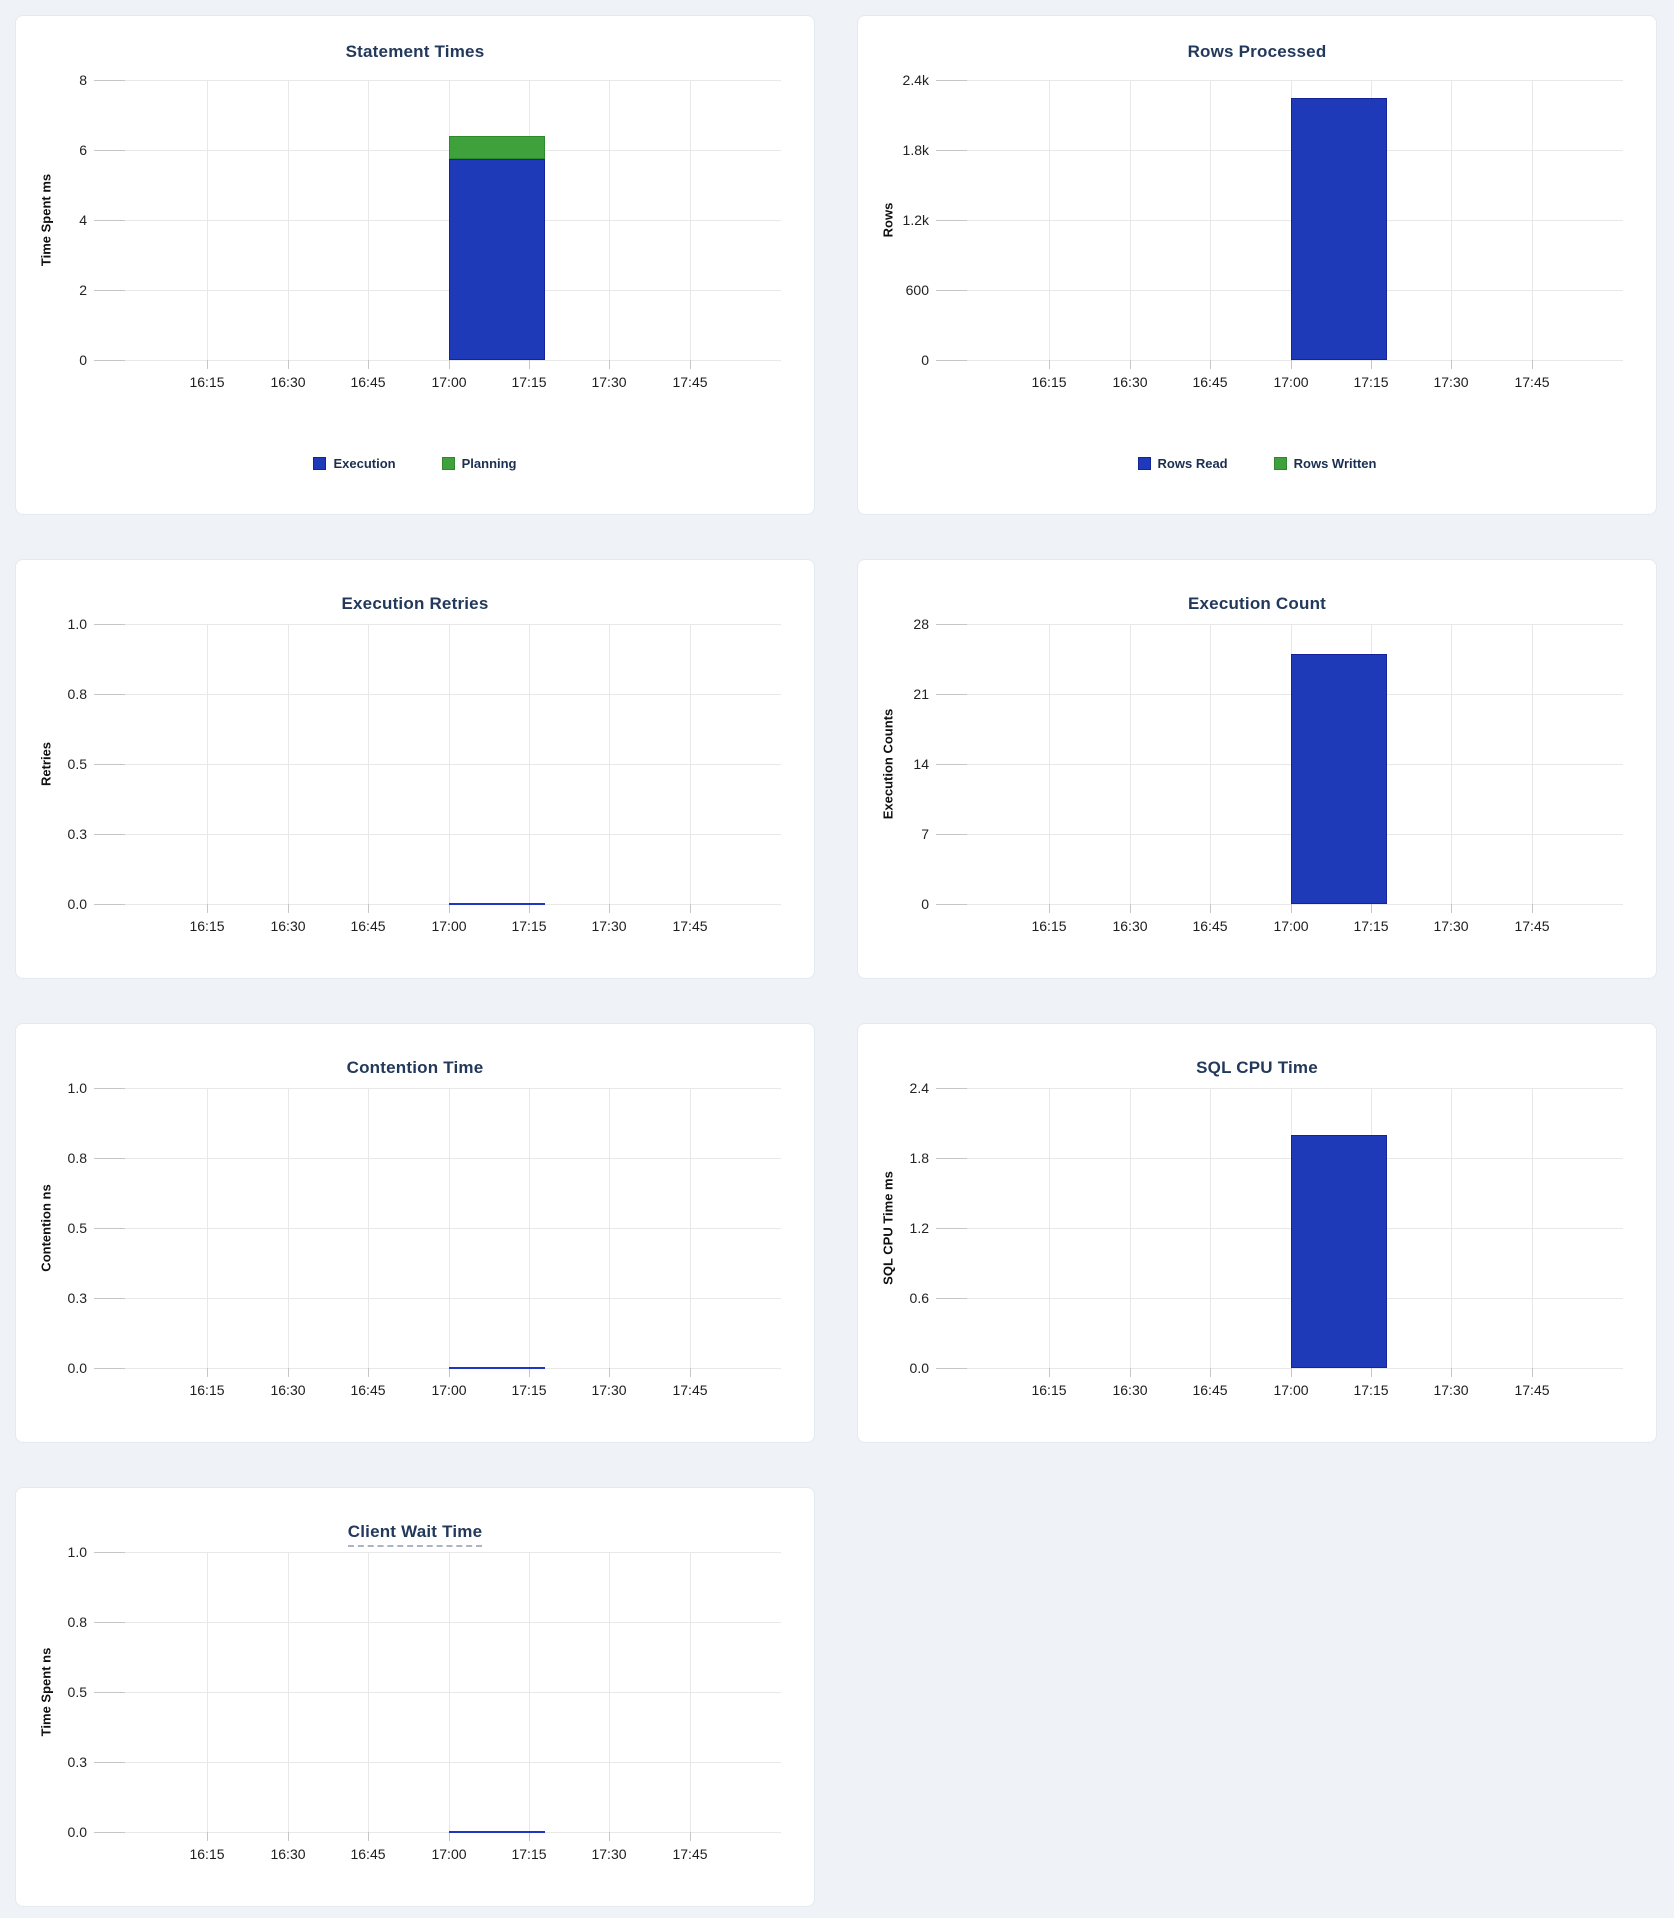 This screenshot has width=1674, height=1918. Describe the element at coordinates (415, 1068) in the screenshot. I see `chart-title: Contention Time` at that location.